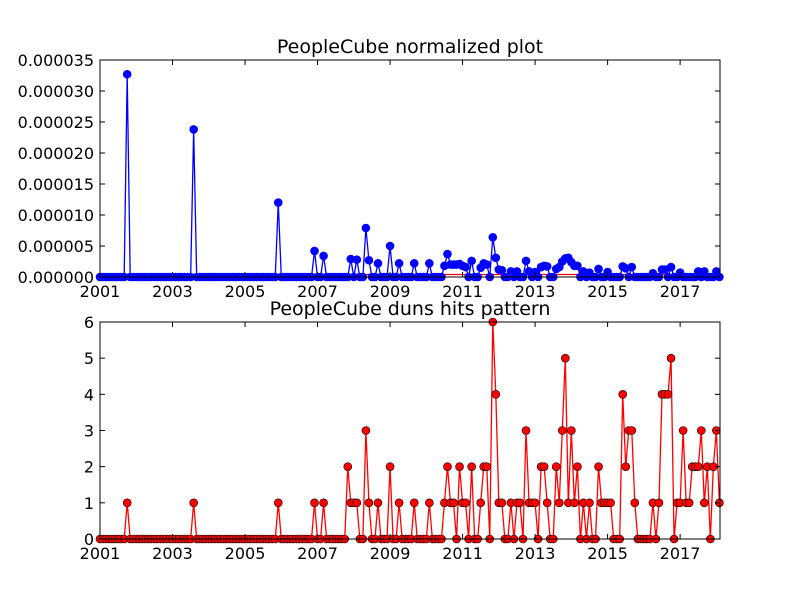 The width and height of the screenshot is (800, 600). What do you see at coordinates (56, 215) in the screenshot?
I see `y-tick-label: 0.000010` at bounding box center [56, 215].